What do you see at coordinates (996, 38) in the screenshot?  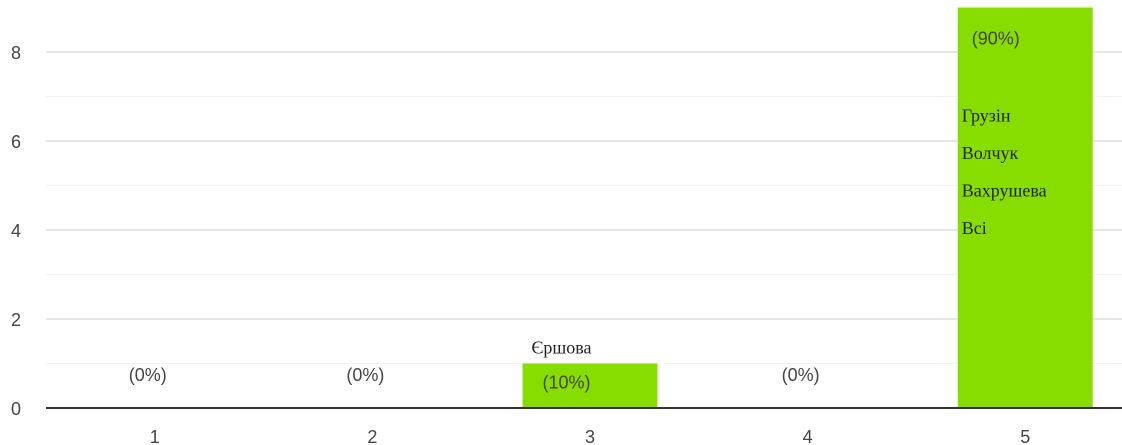 I see `percent-label: (90%)` at bounding box center [996, 38].